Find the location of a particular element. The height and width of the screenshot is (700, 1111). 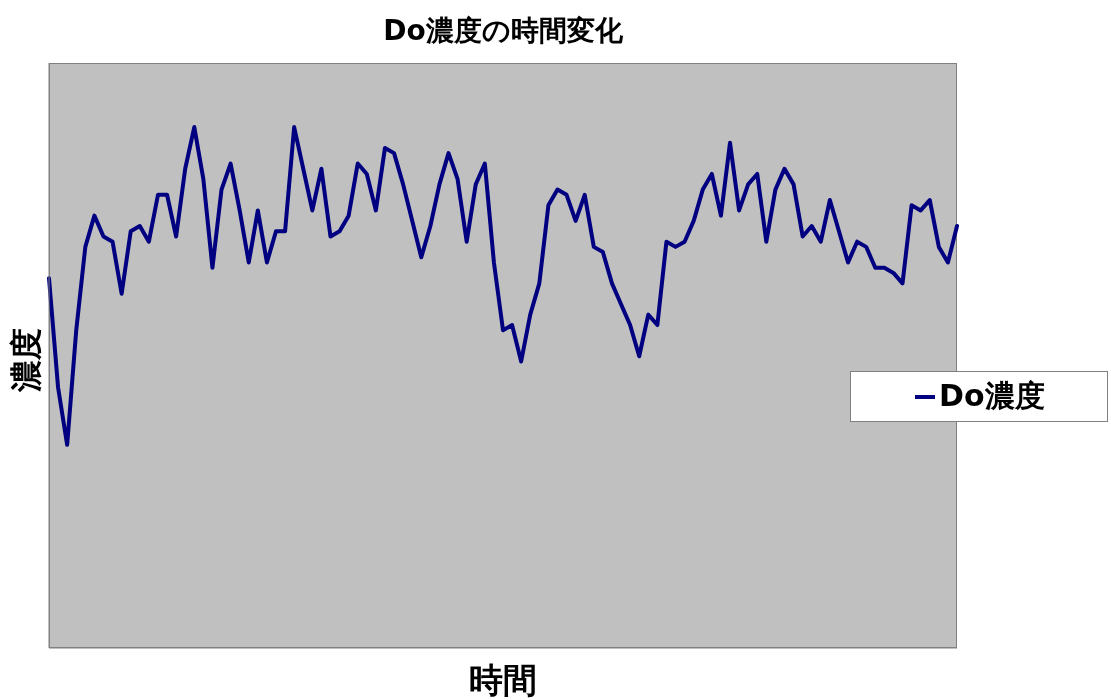

legend-label: Do濃度 is located at coordinates (992, 396).